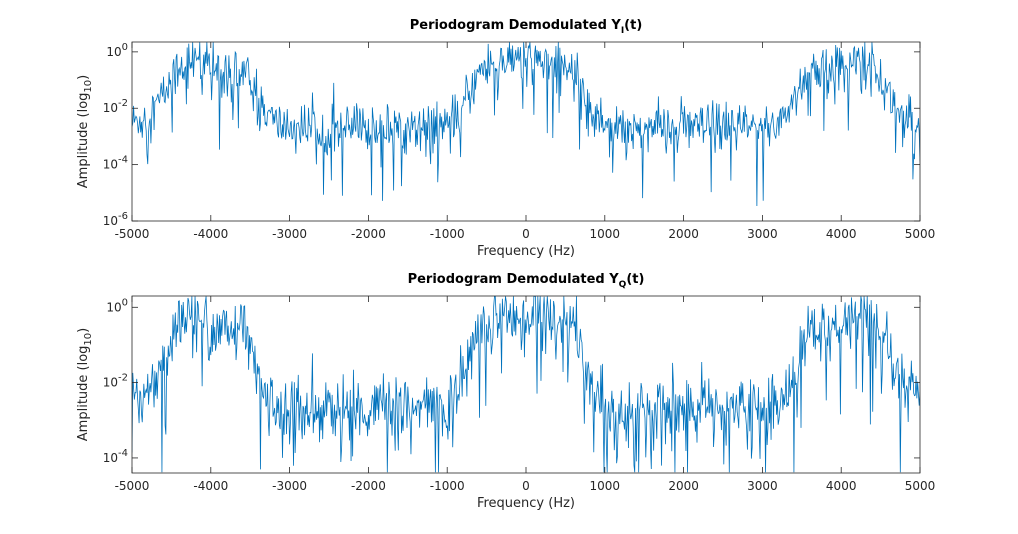 The height and width of the screenshot is (534, 1018). I want to click on chart-title: Periodogram Demodulated YQ(t), so click(526, 281).